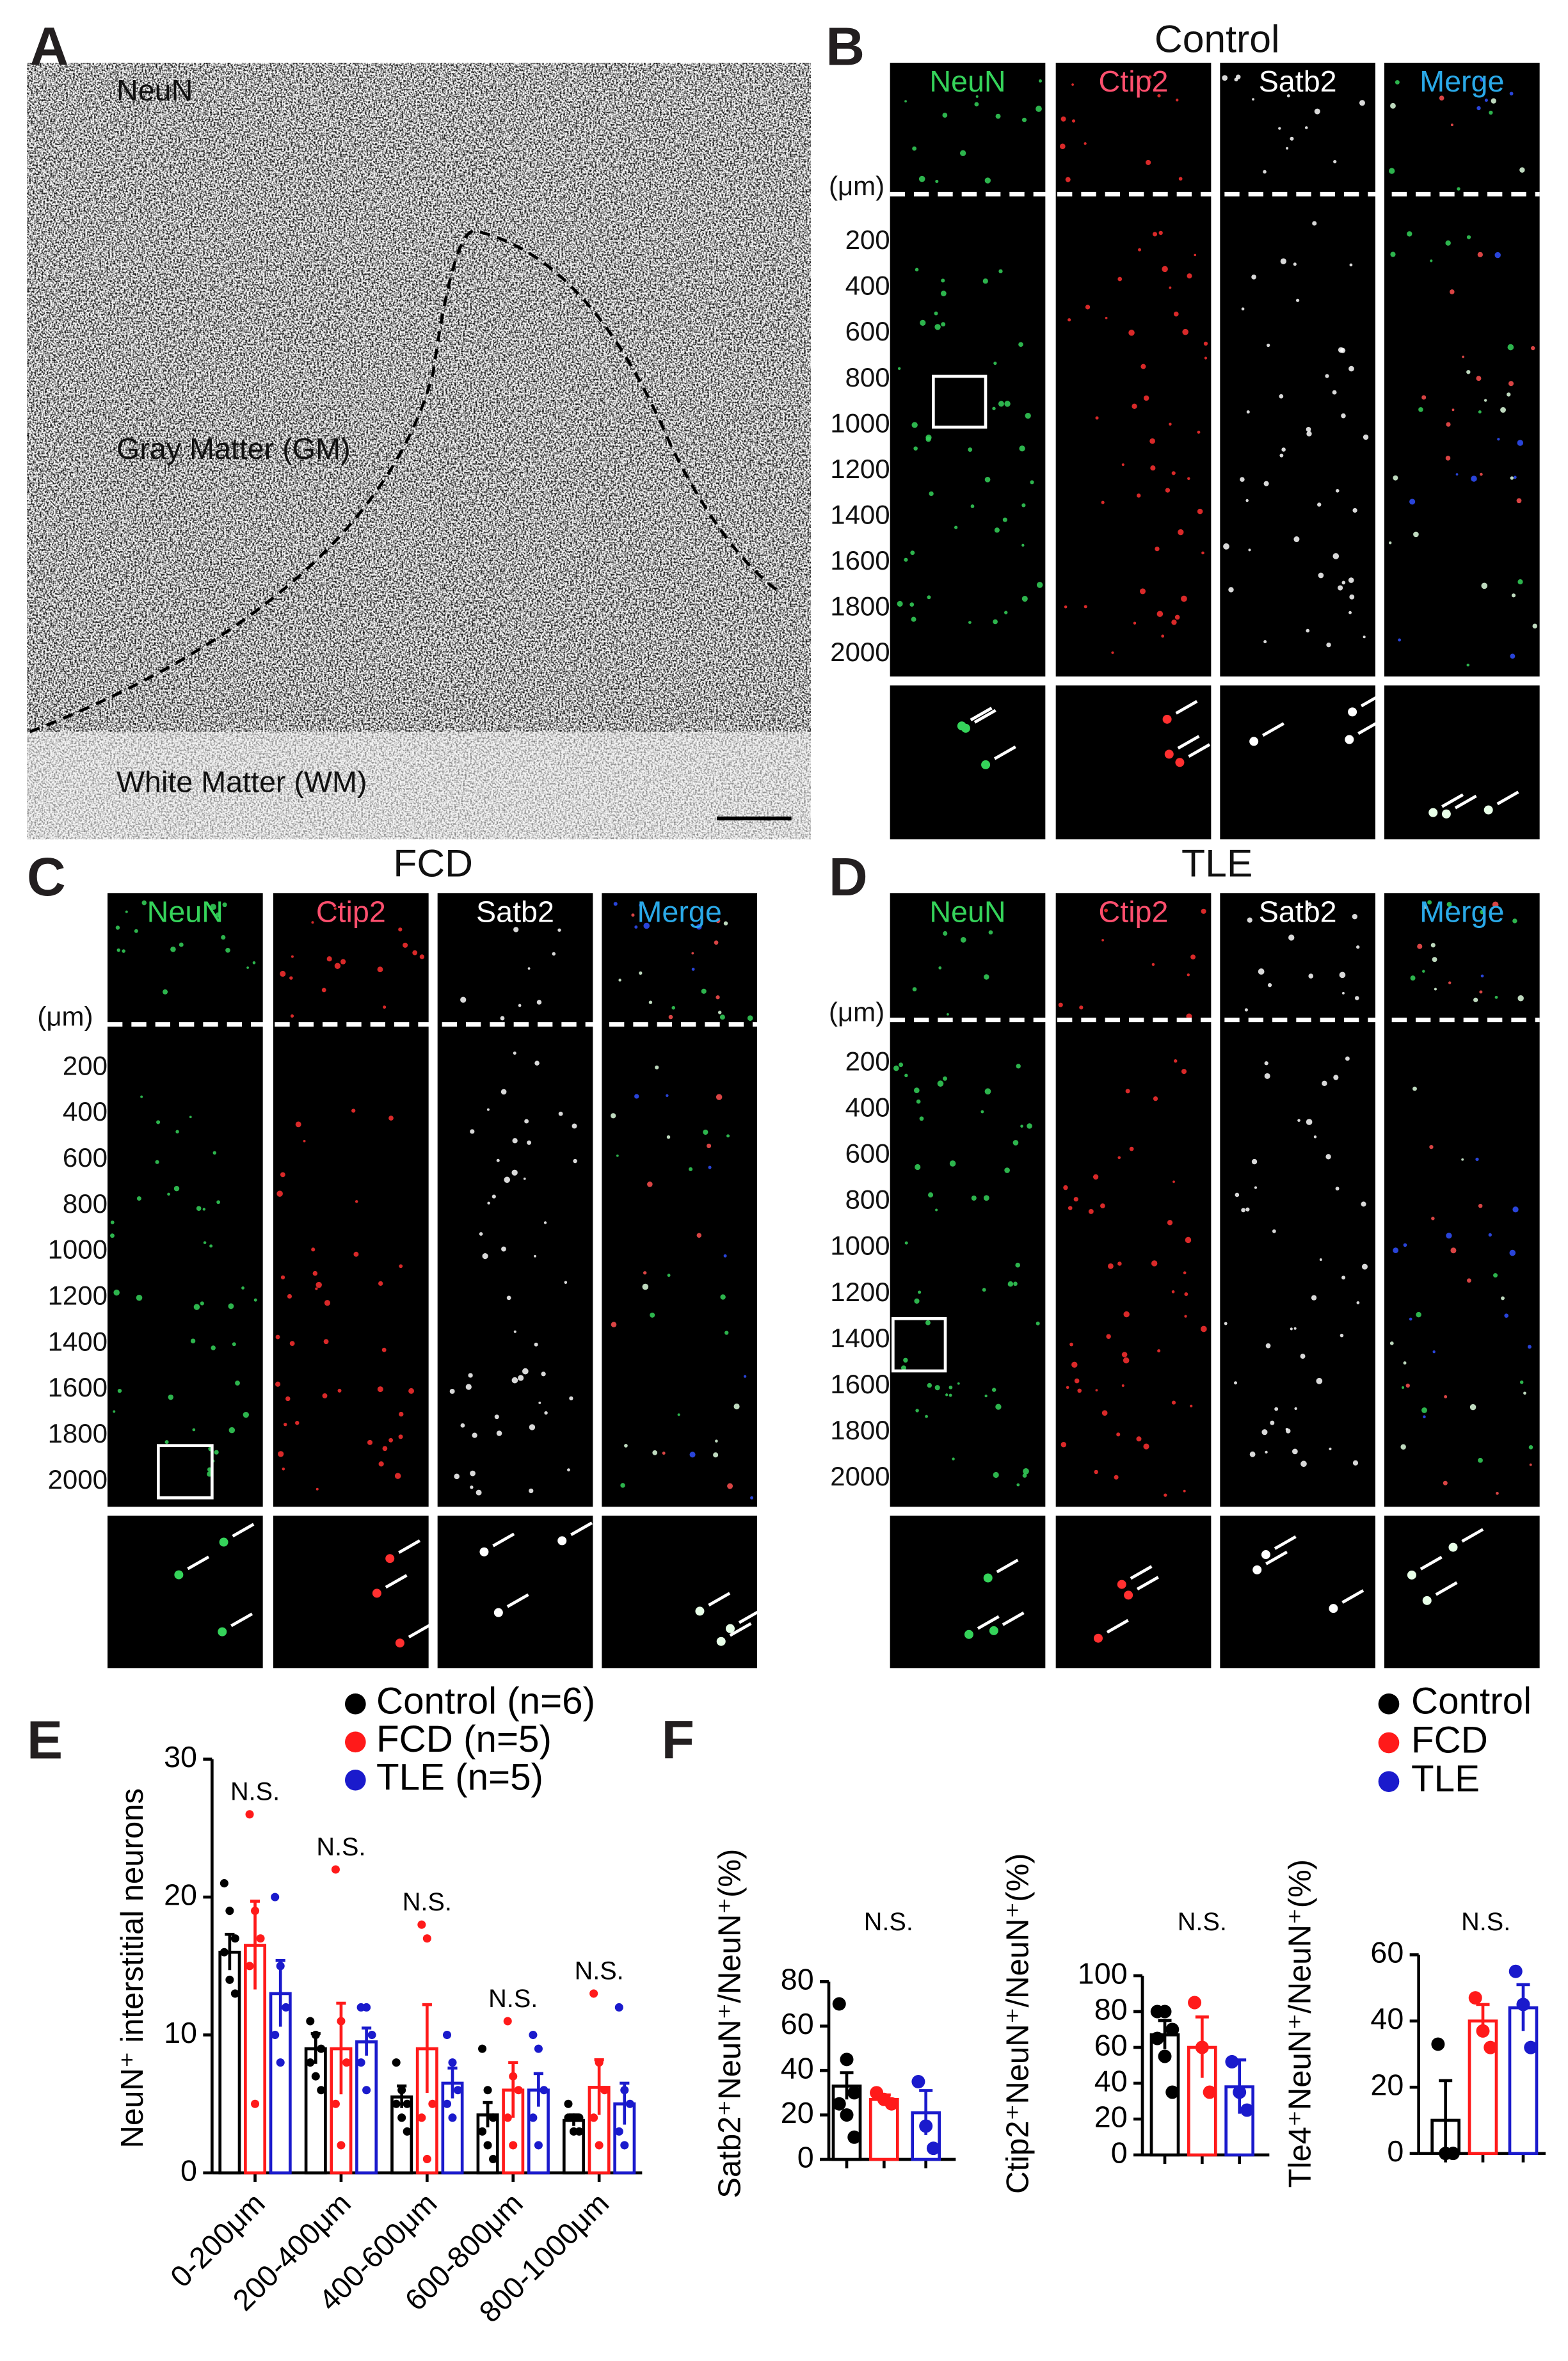 Image resolution: width=1568 pixels, height=2361 pixels. I want to click on panel-letter: F, so click(678, 1740).